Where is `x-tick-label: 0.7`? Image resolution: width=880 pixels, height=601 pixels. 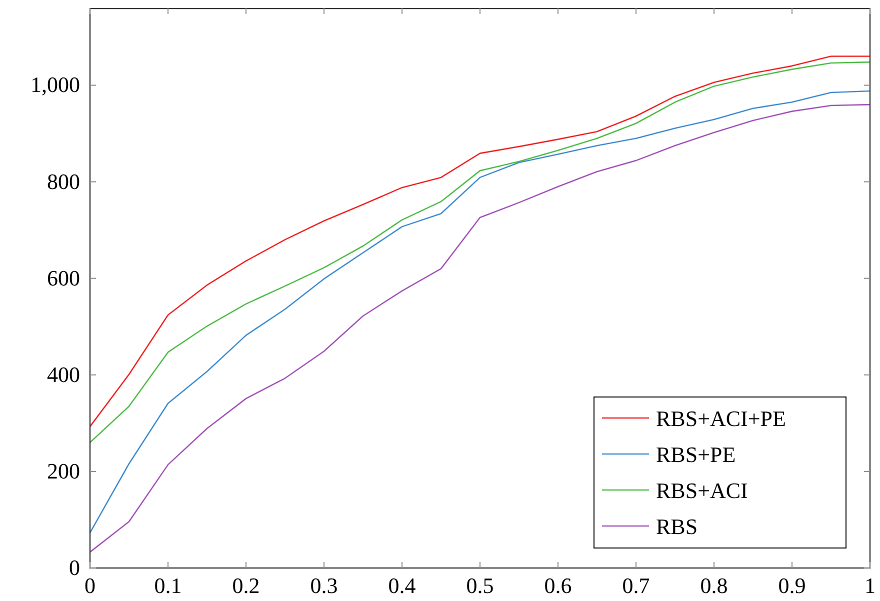
x-tick-label: 0.7 is located at coordinates (636, 585).